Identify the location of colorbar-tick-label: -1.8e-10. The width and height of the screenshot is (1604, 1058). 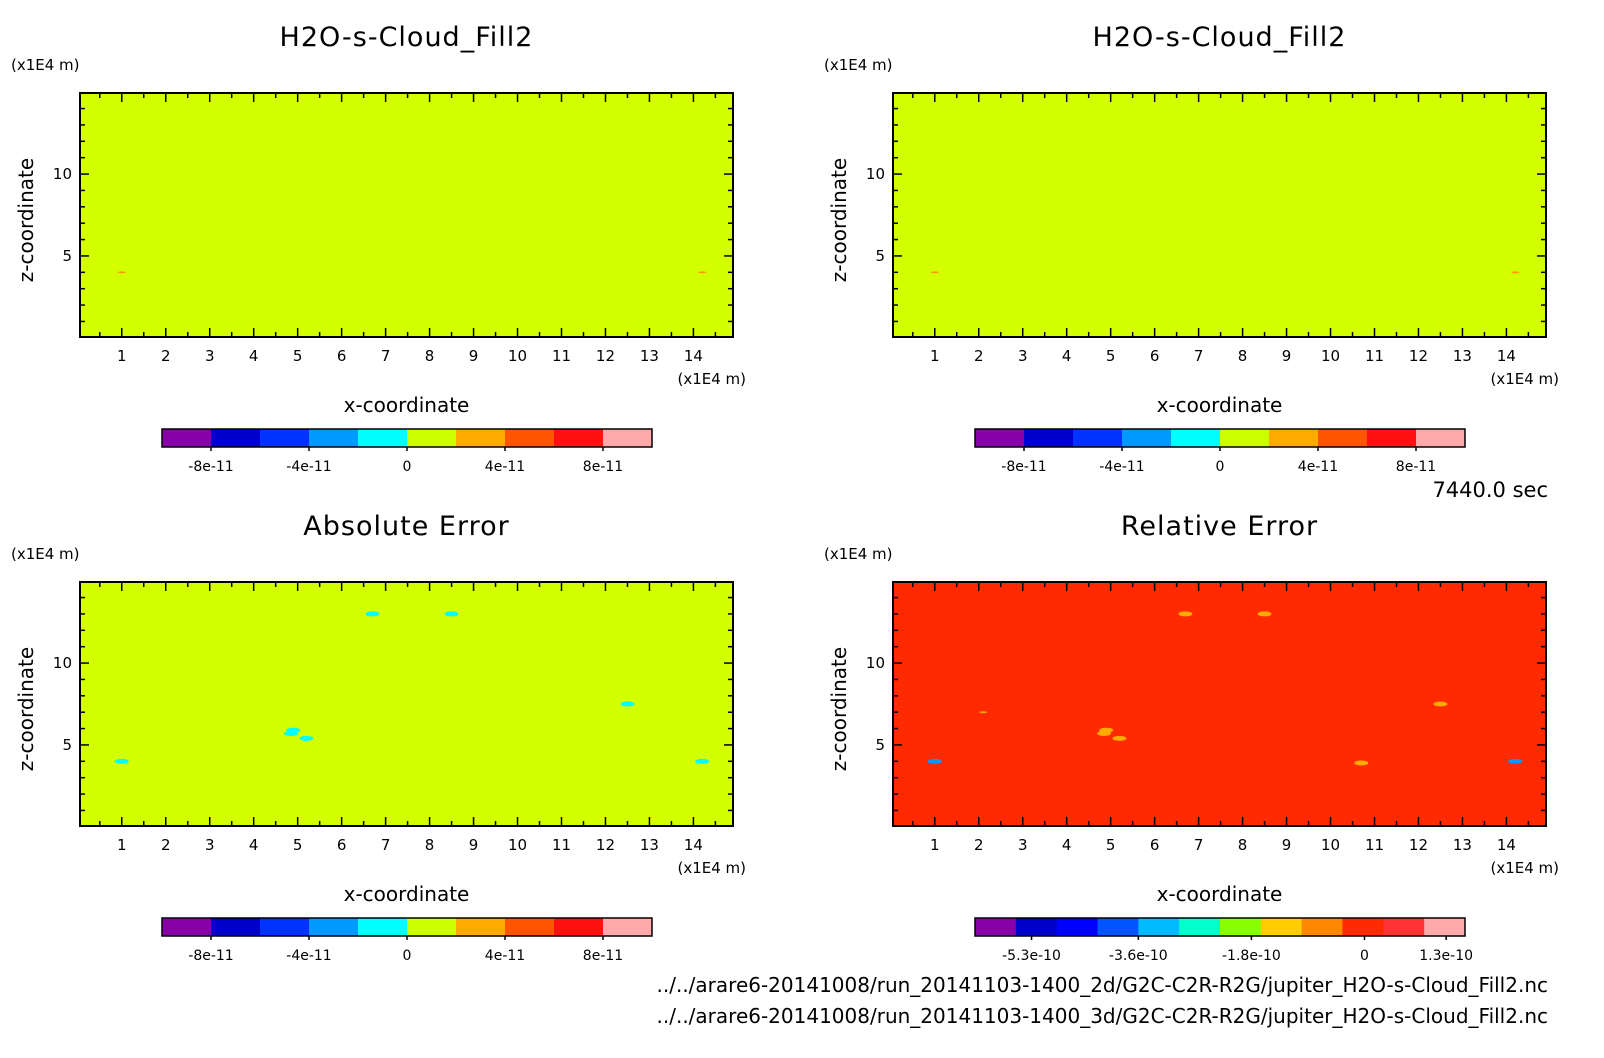
(1251, 956).